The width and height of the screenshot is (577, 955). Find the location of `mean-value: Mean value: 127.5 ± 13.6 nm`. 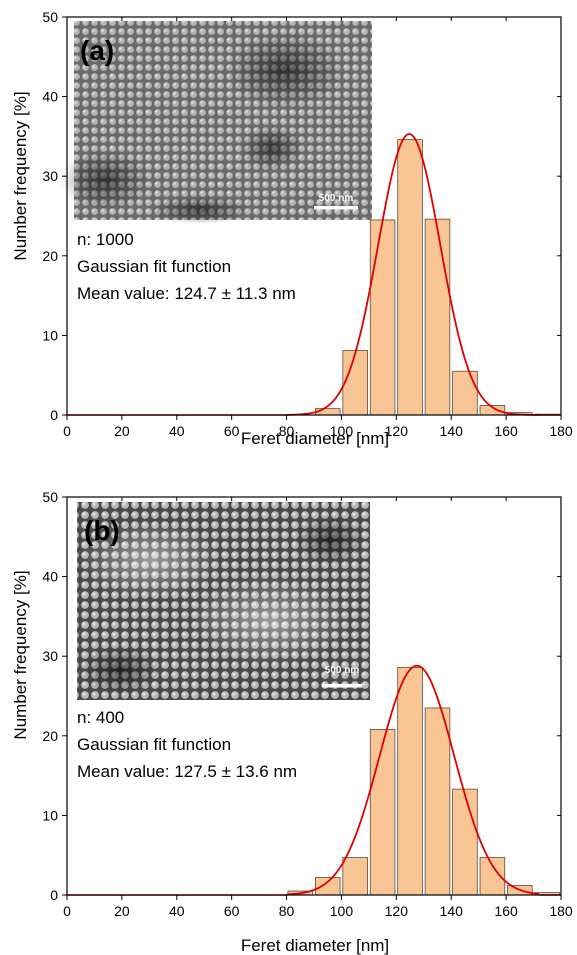

mean-value: Mean value: 127.5 ± 13.6 nm is located at coordinates (187, 771).